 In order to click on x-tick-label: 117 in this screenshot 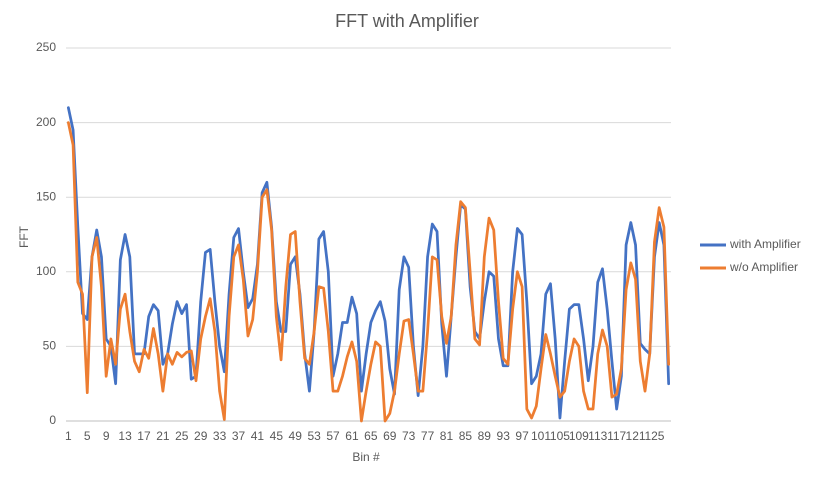, I will do `click(616, 436)`.